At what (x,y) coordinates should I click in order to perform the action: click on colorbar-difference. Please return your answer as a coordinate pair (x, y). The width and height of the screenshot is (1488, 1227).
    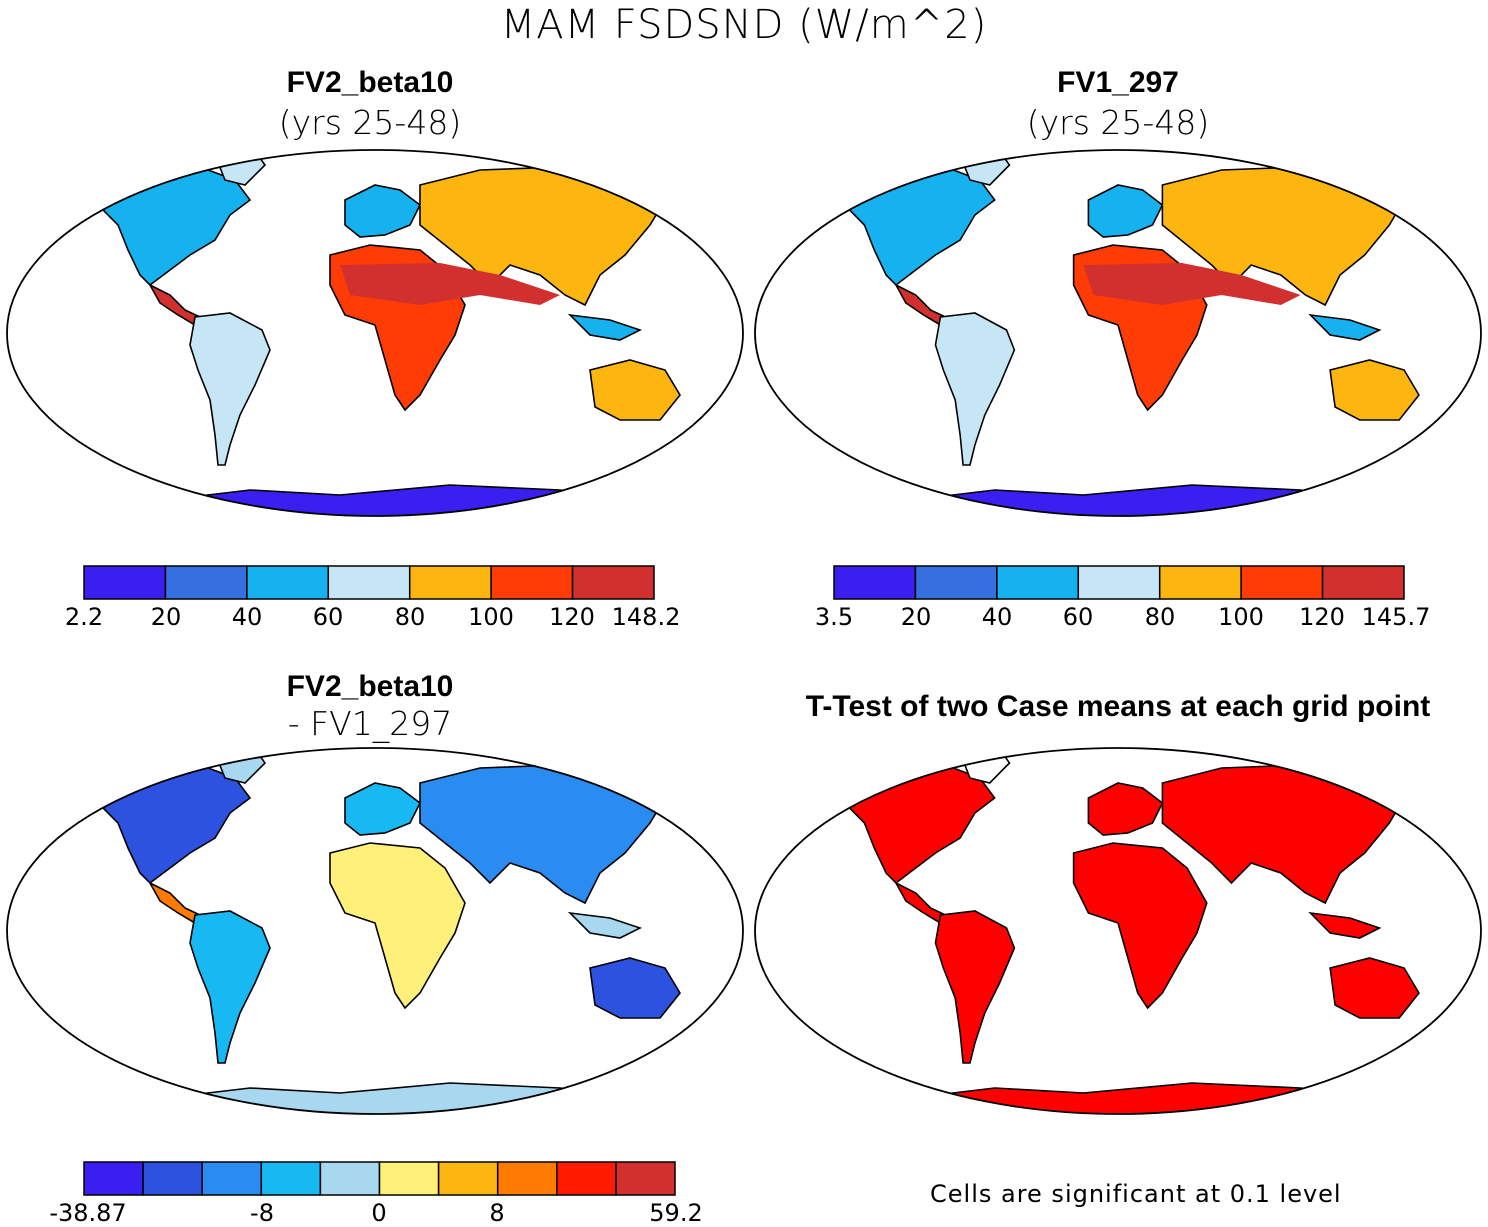
    Looking at the image, I should click on (379, 1178).